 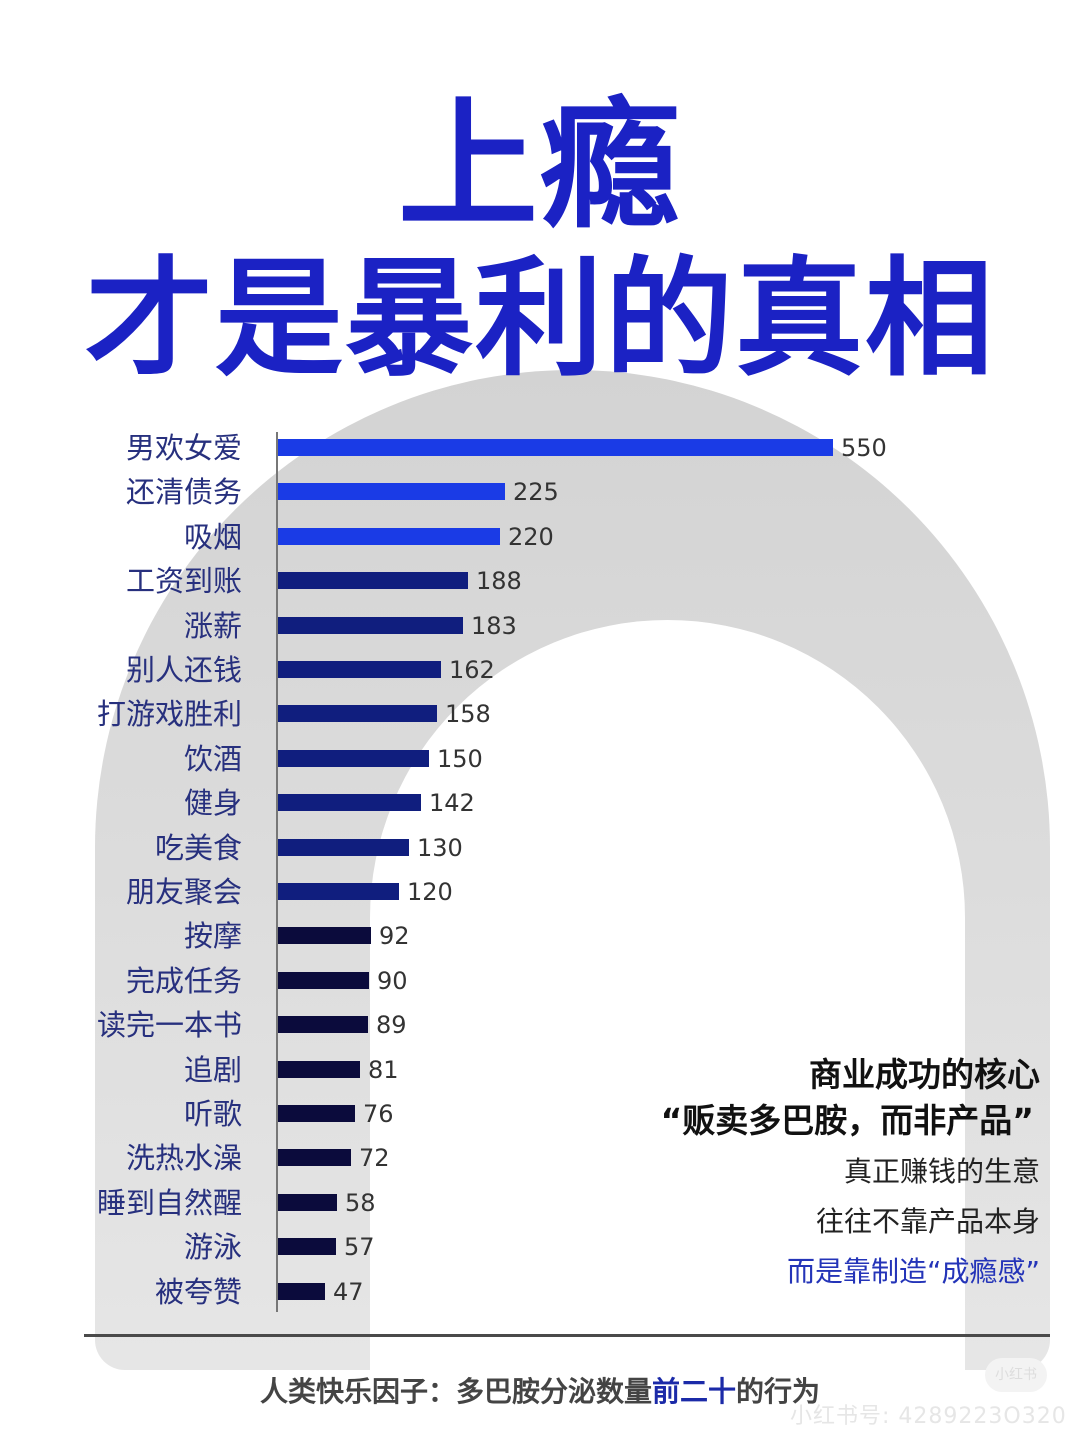 What do you see at coordinates (183, 492) in the screenshot?
I see `category-label: 还清债务` at bounding box center [183, 492].